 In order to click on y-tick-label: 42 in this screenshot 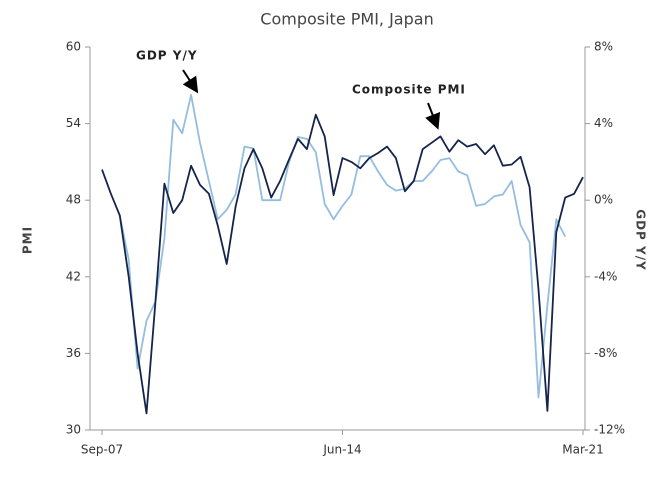, I will do `click(73, 276)`.